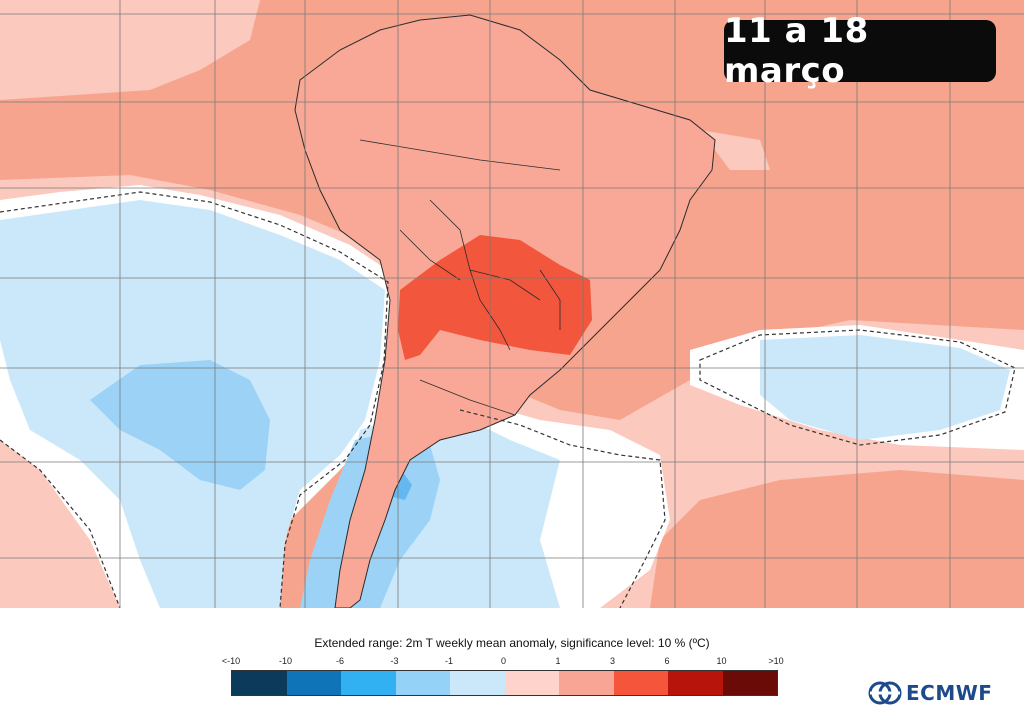 Image resolution: width=1024 pixels, height=720 pixels. Describe the element at coordinates (130, 50) in the screenshot. I see `ocean-light-pink-north` at that location.